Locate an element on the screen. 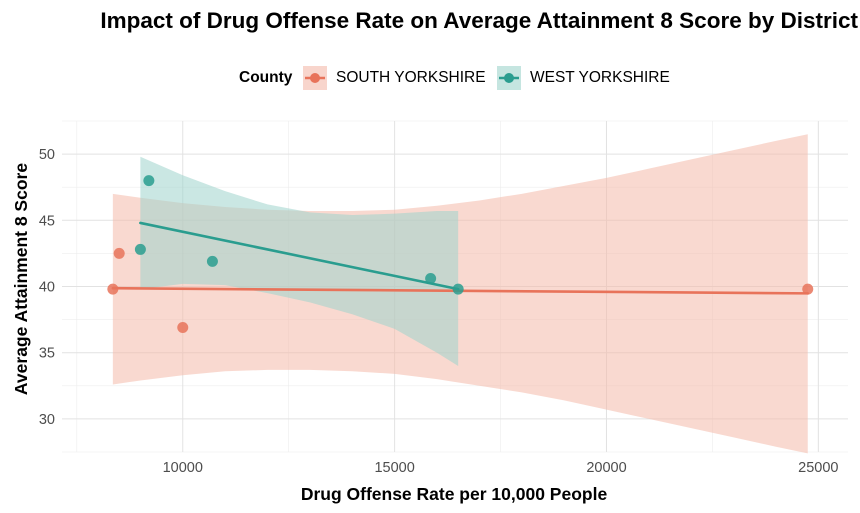  y-tick-label: 40 is located at coordinates (47, 288).